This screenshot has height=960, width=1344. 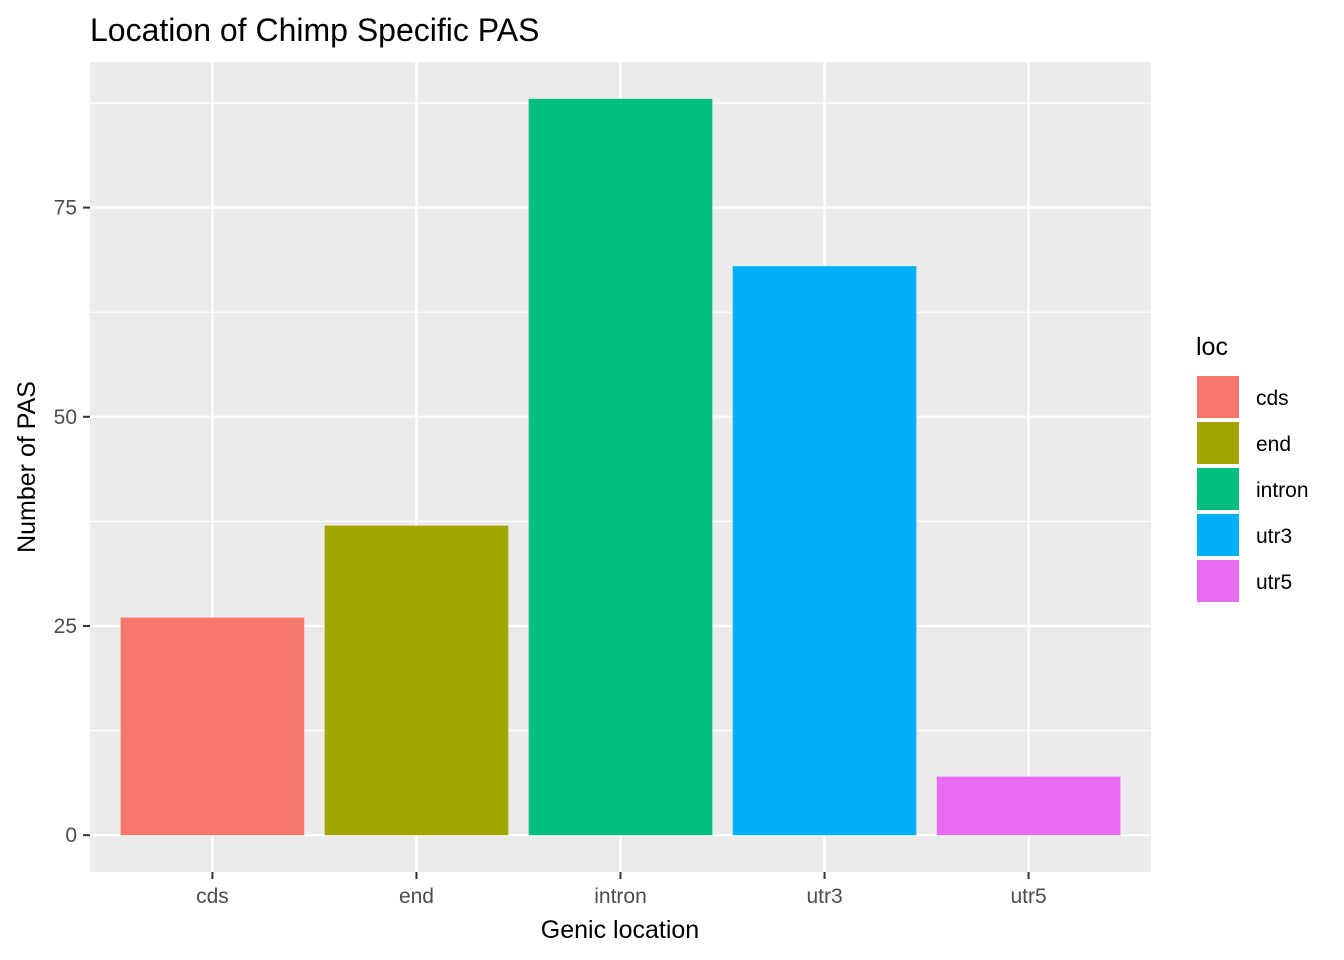 What do you see at coordinates (1253, 489) in the screenshot?
I see `legend-items: cds end intron utr3 utr5` at bounding box center [1253, 489].